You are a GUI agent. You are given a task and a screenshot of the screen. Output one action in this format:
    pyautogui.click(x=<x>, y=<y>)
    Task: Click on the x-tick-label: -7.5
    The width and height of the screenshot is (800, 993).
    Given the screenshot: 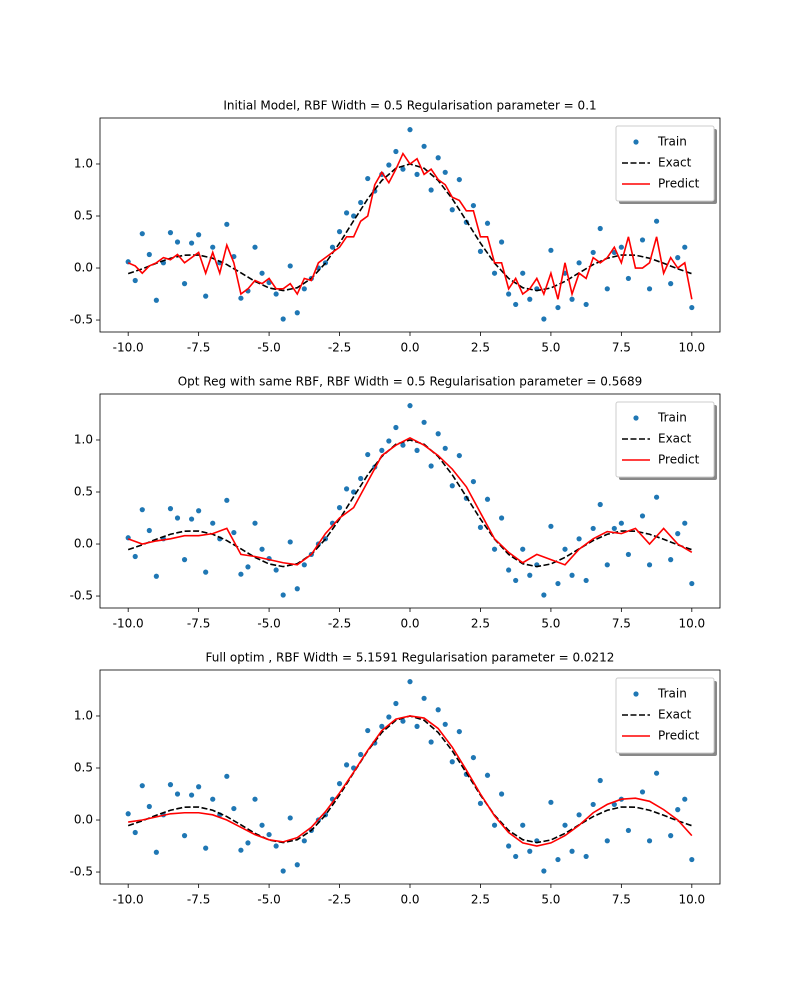 What is the action you would take?
    pyautogui.click(x=198, y=900)
    